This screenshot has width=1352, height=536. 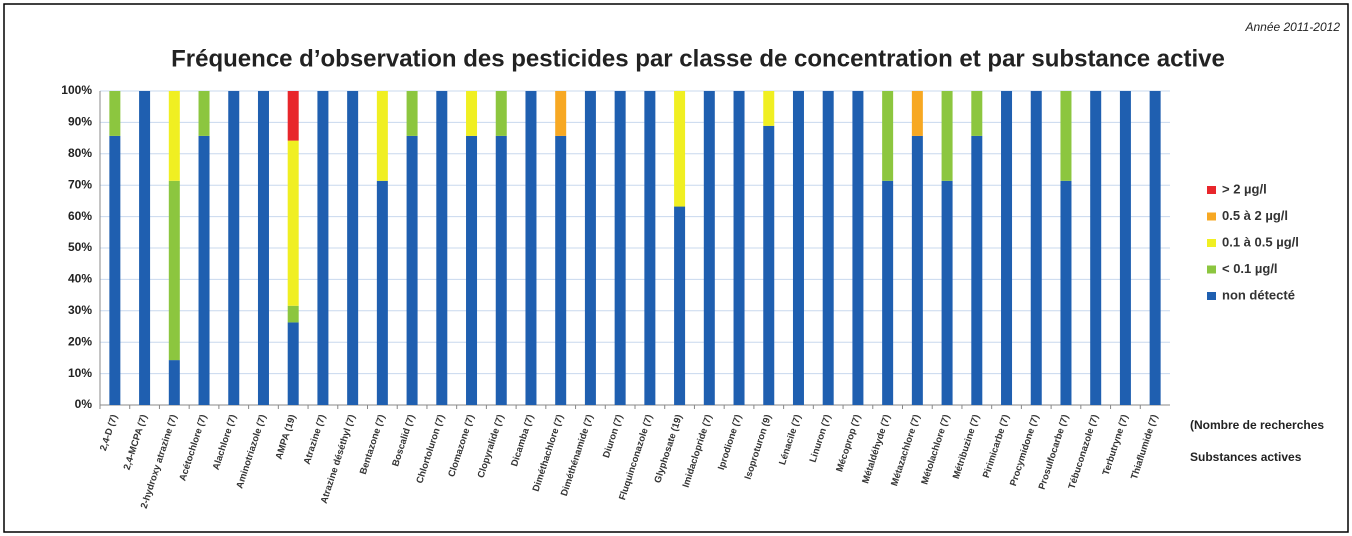 What do you see at coordinates (225, 442) in the screenshot?
I see `x-tick-label: Alachlore (7)` at bounding box center [225, 442].